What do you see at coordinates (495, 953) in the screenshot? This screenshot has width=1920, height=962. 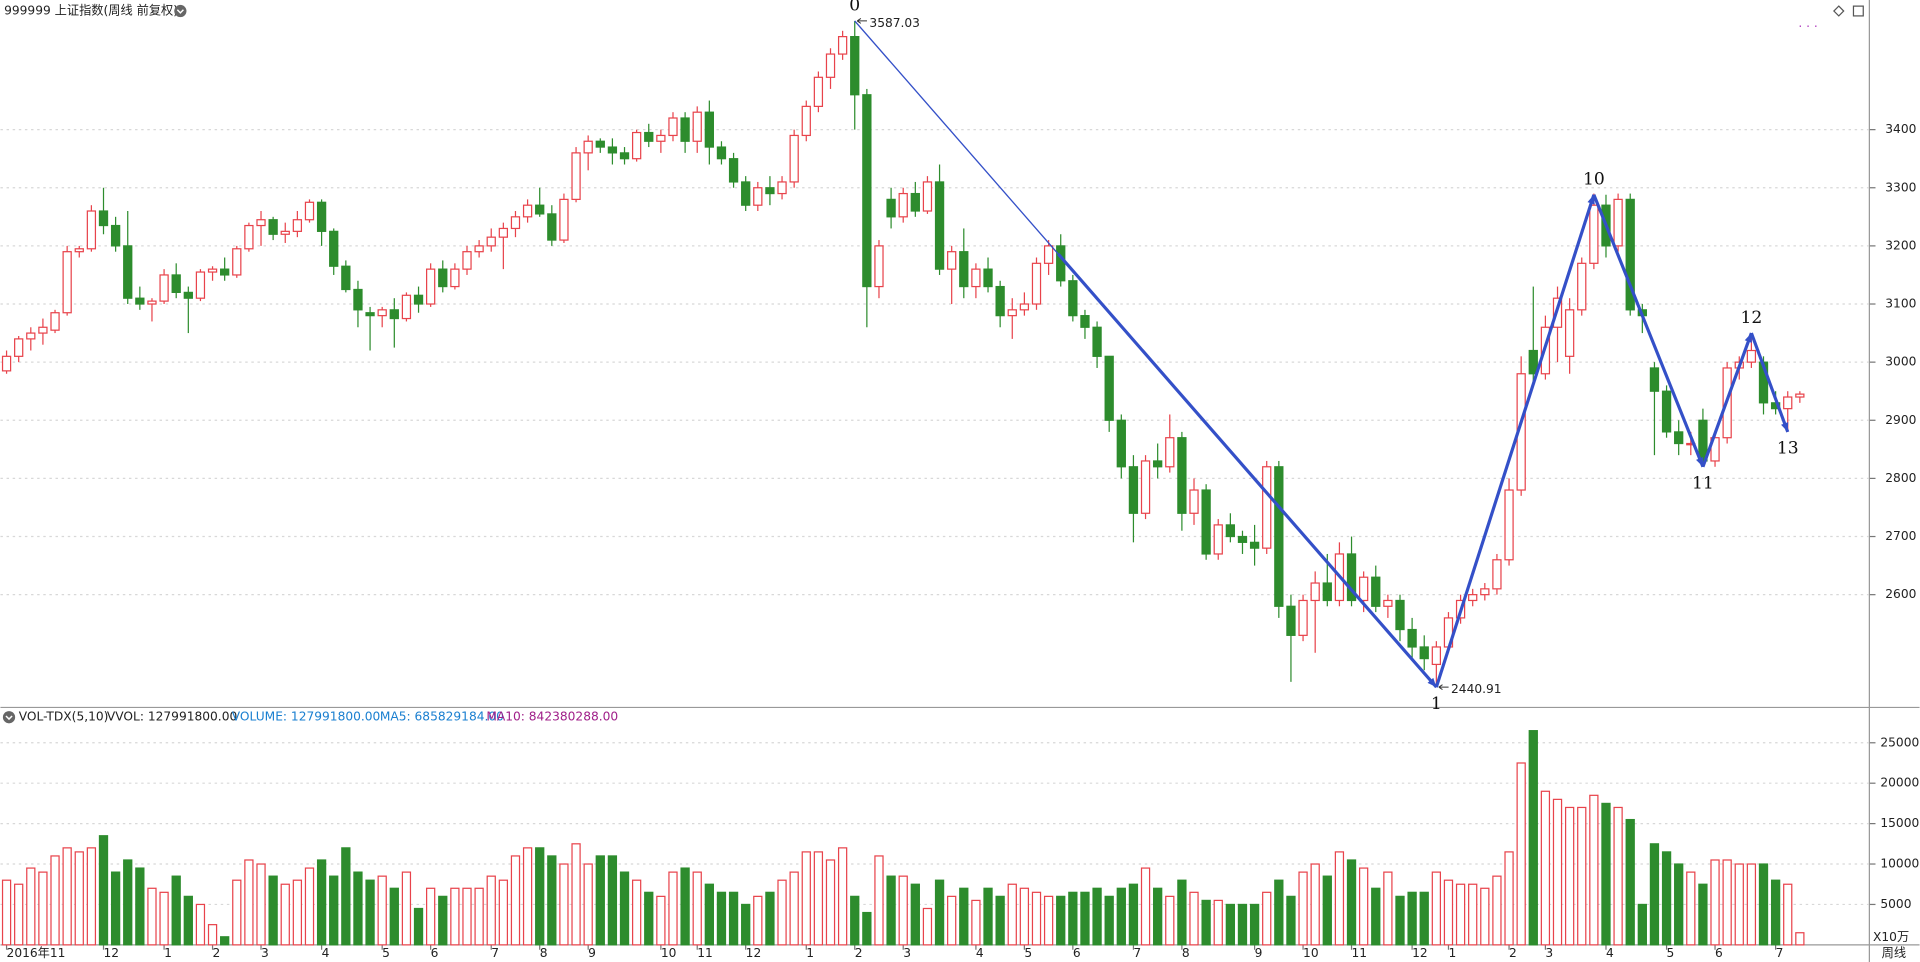 I see `x-tick-label: 7` at bounding box center [495, 953].